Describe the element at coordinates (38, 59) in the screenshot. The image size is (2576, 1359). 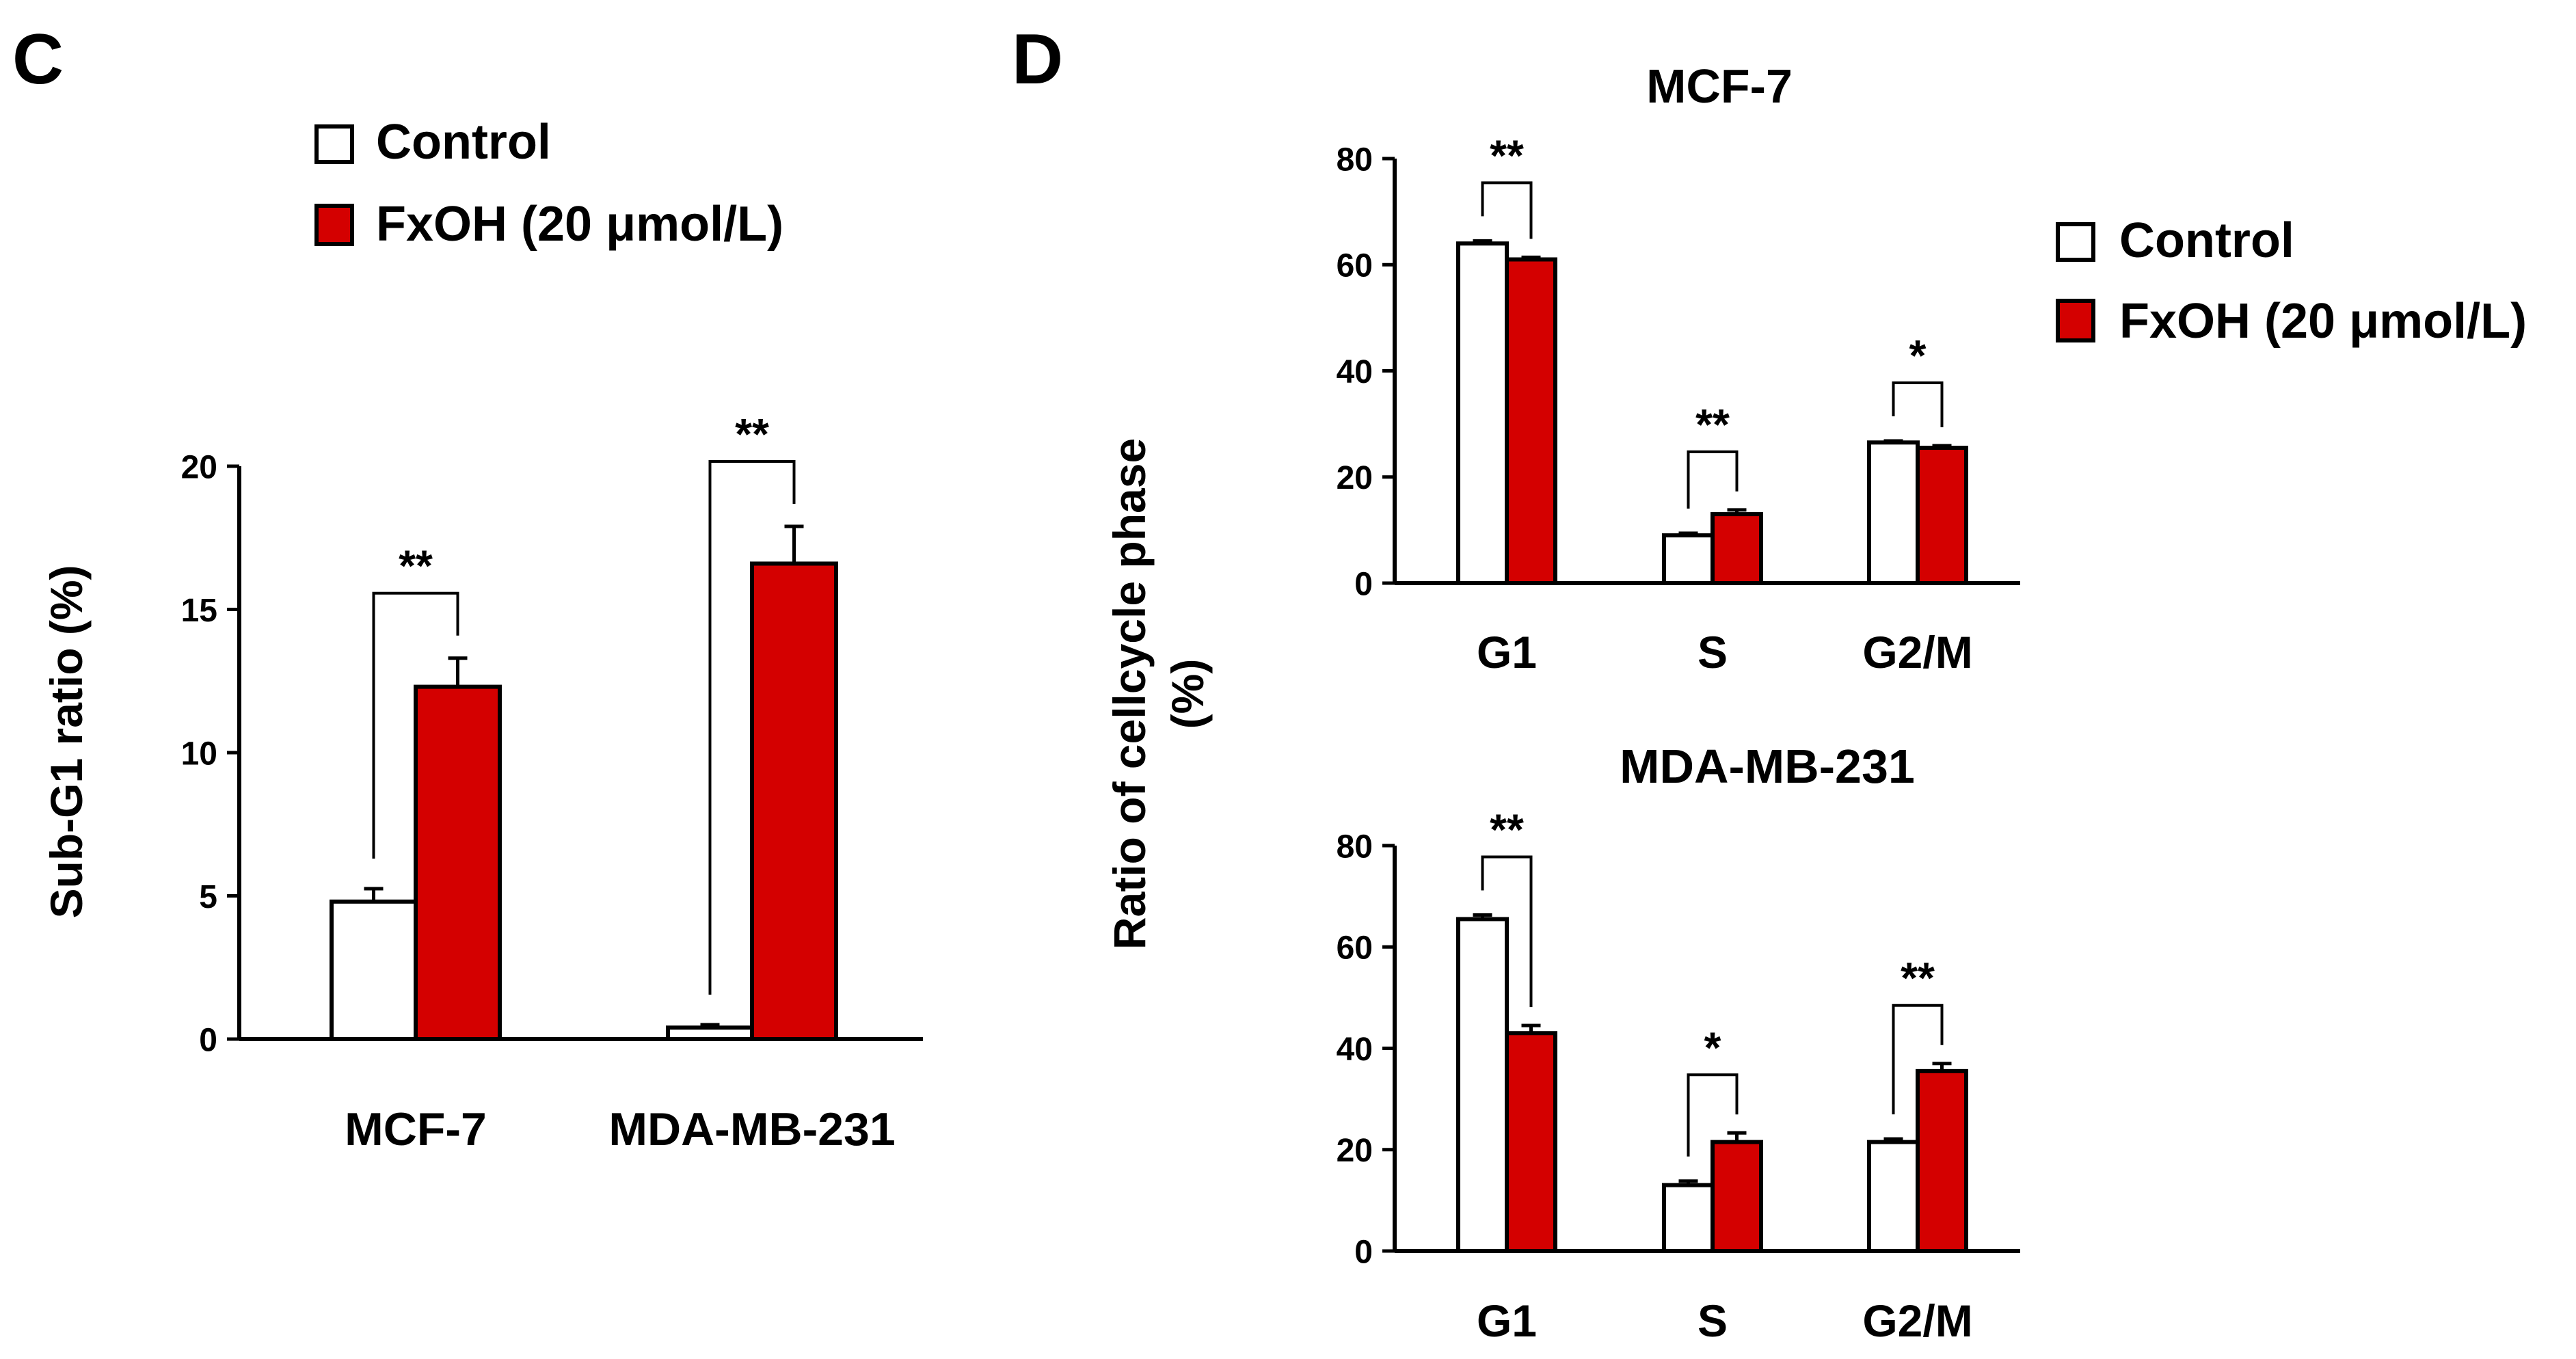
I see `panel-c-letter: C` at that location.